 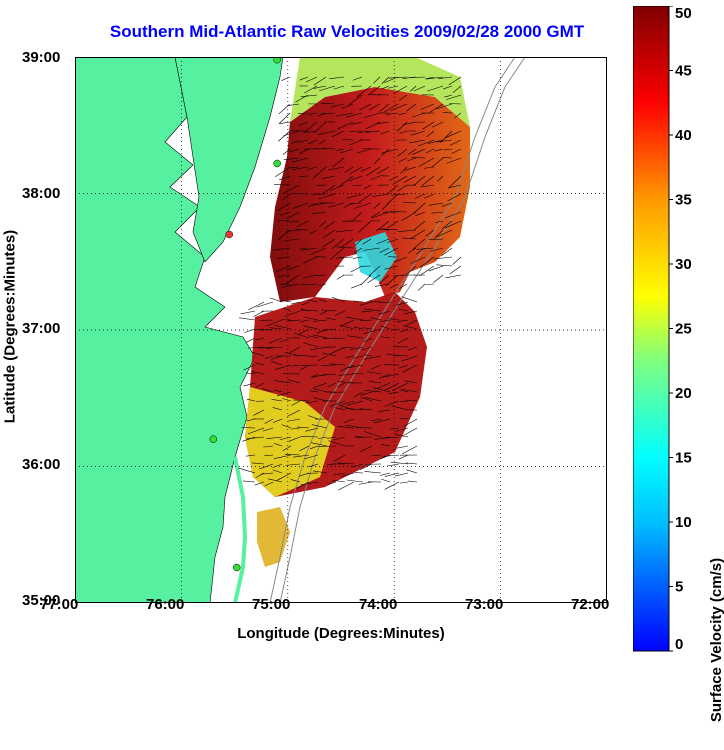 I want to click on colorbar-tick-label: 45, so click(x=683, y=71).